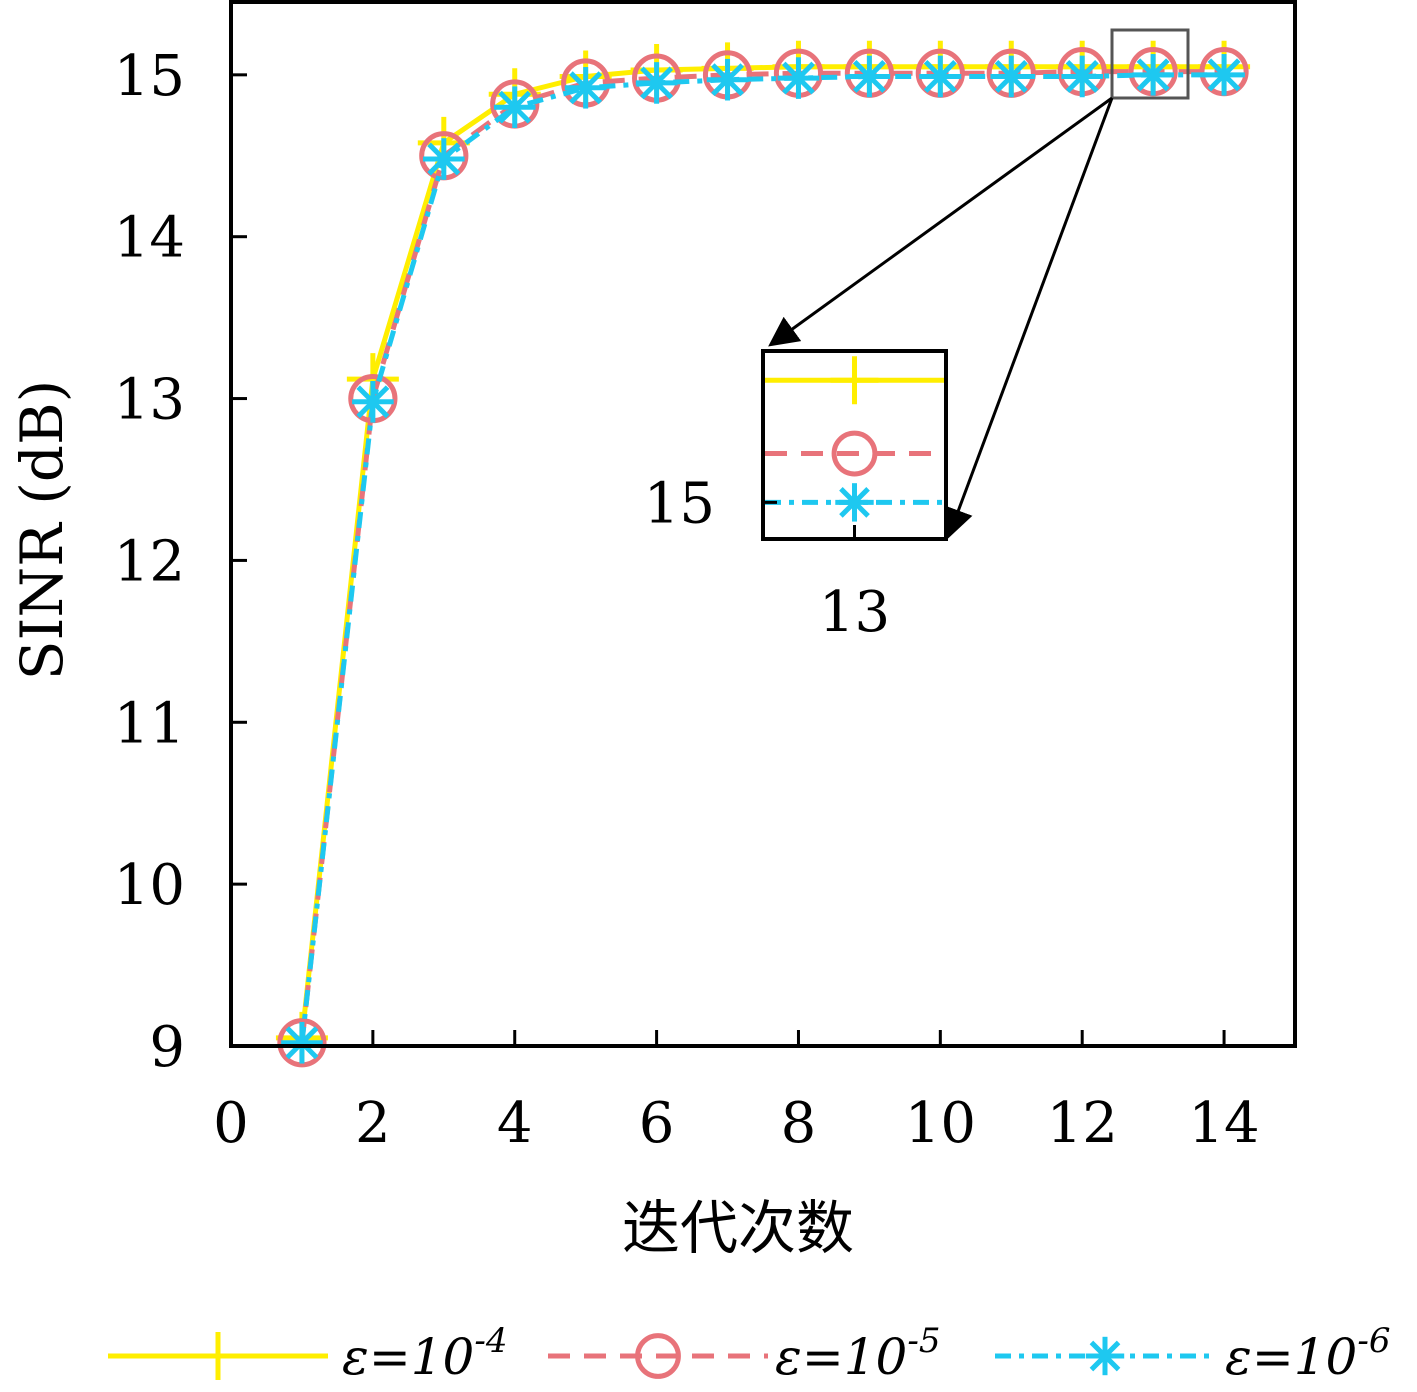  I want to click on inset-x-tick-label: 13, so click(854, 612).